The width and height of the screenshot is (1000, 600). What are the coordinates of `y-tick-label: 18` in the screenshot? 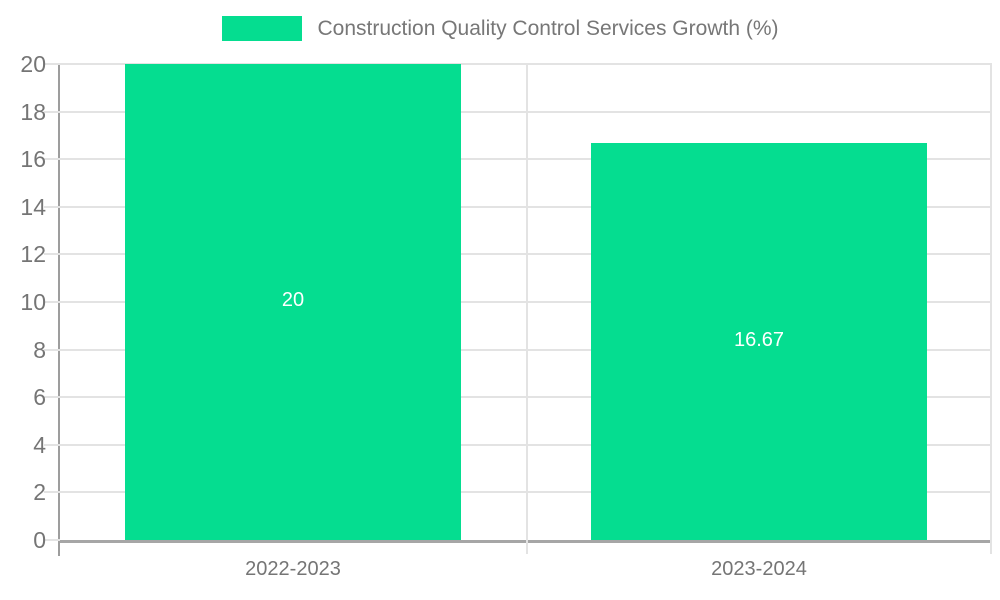 It's located at (33, 111).